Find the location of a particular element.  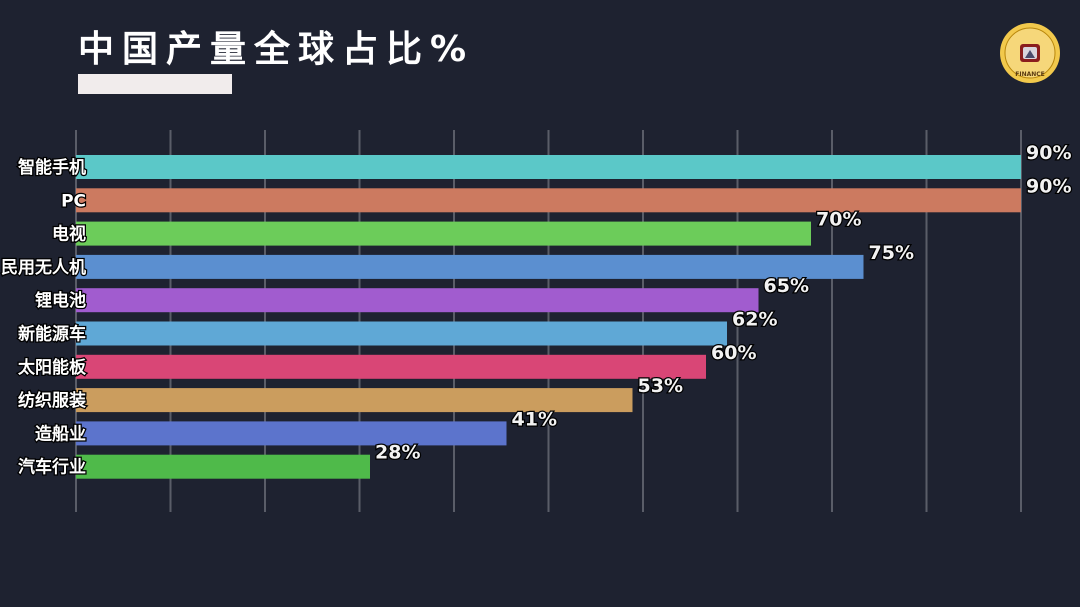

category-label: 新能源车 is located at coordinates (52, 334).